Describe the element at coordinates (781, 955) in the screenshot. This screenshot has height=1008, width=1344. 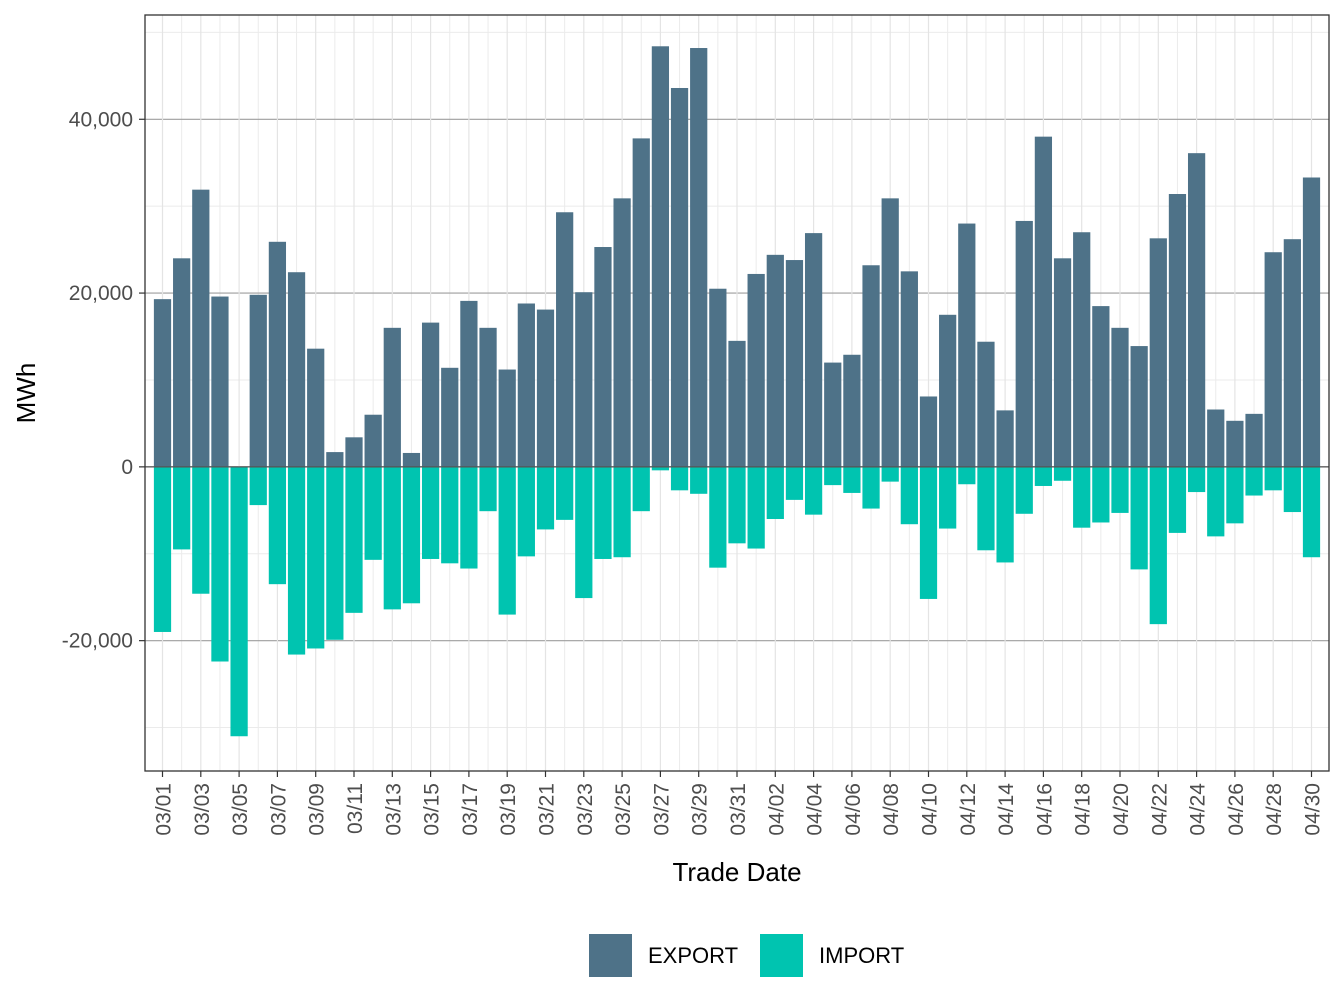
I see `legend-swatch-import` at that location.